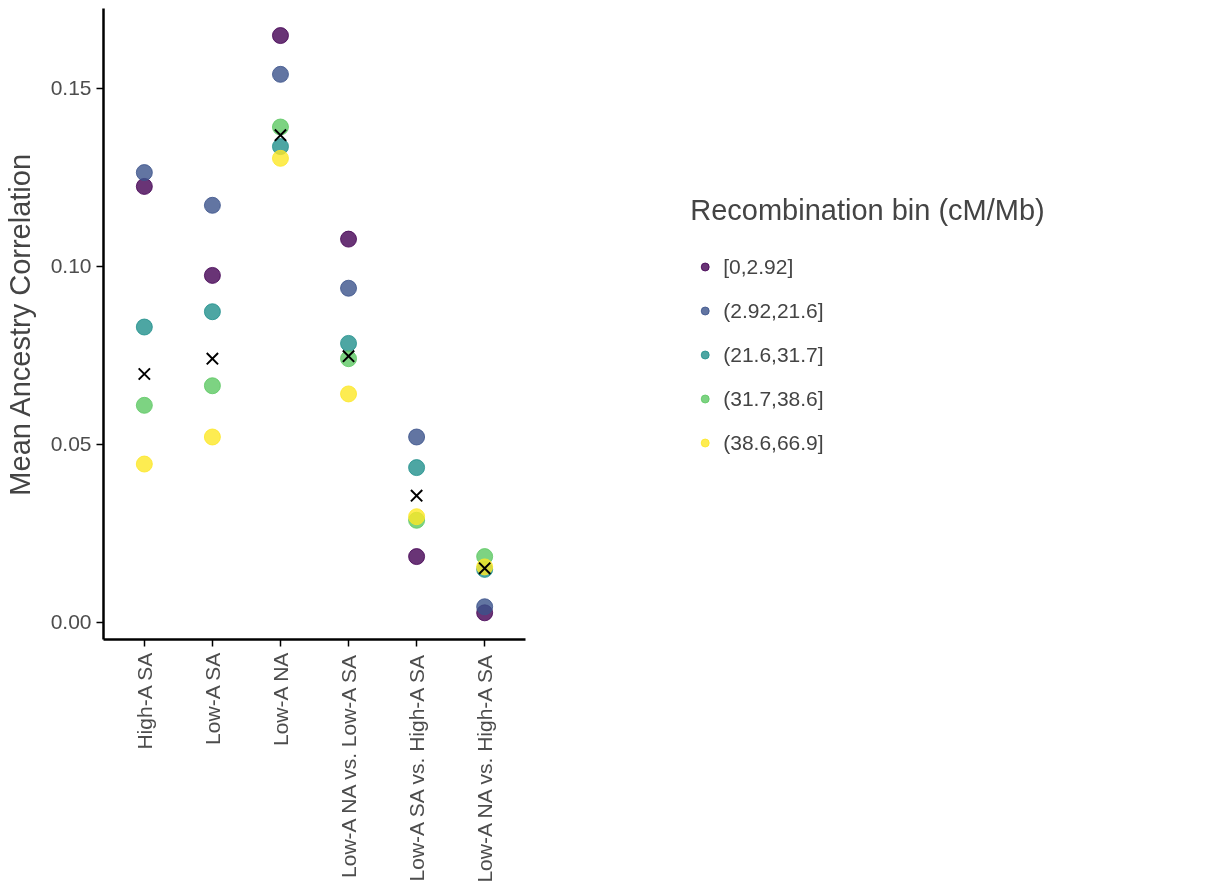 The width and height of the screenshot is (1217, 890). I want to click on y-axis-title: Mean Ancestry Correlation, so click(19, 324).